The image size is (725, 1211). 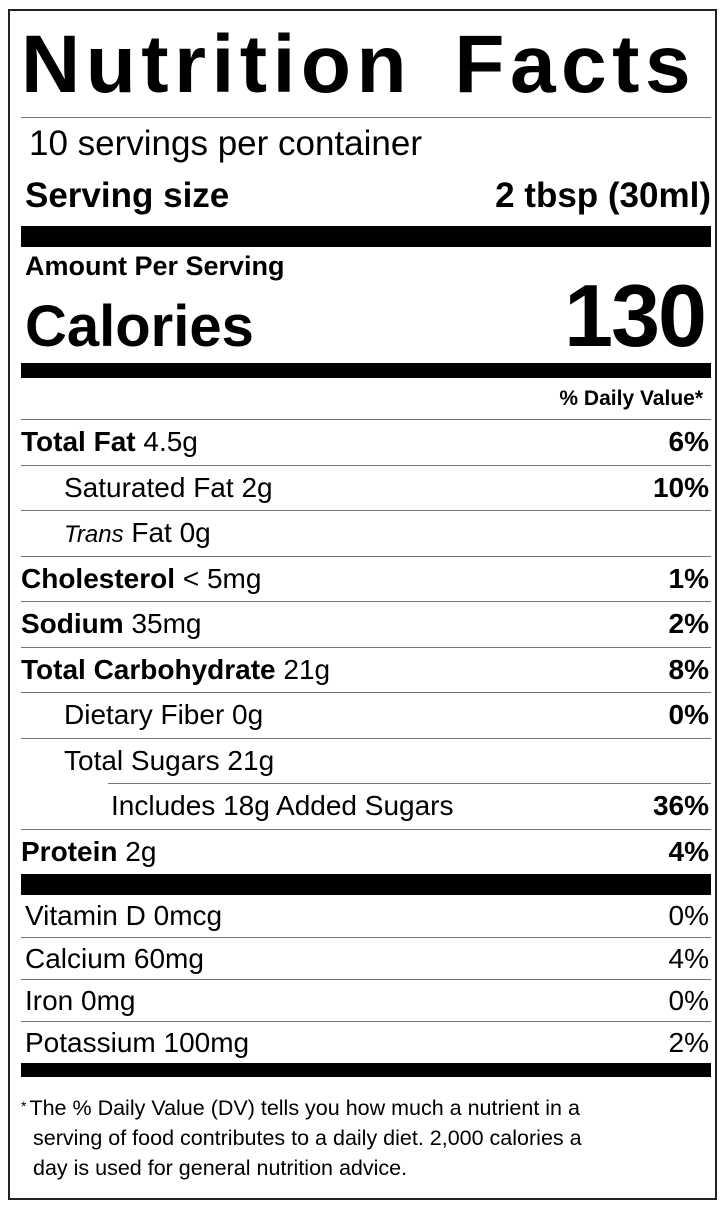 What do you see at coordinates (366, 578) in the screenshot?
I see `nutrient-row-cholesterol: Cholesterol < 5mg 1%` at bounding box center [366, 578].